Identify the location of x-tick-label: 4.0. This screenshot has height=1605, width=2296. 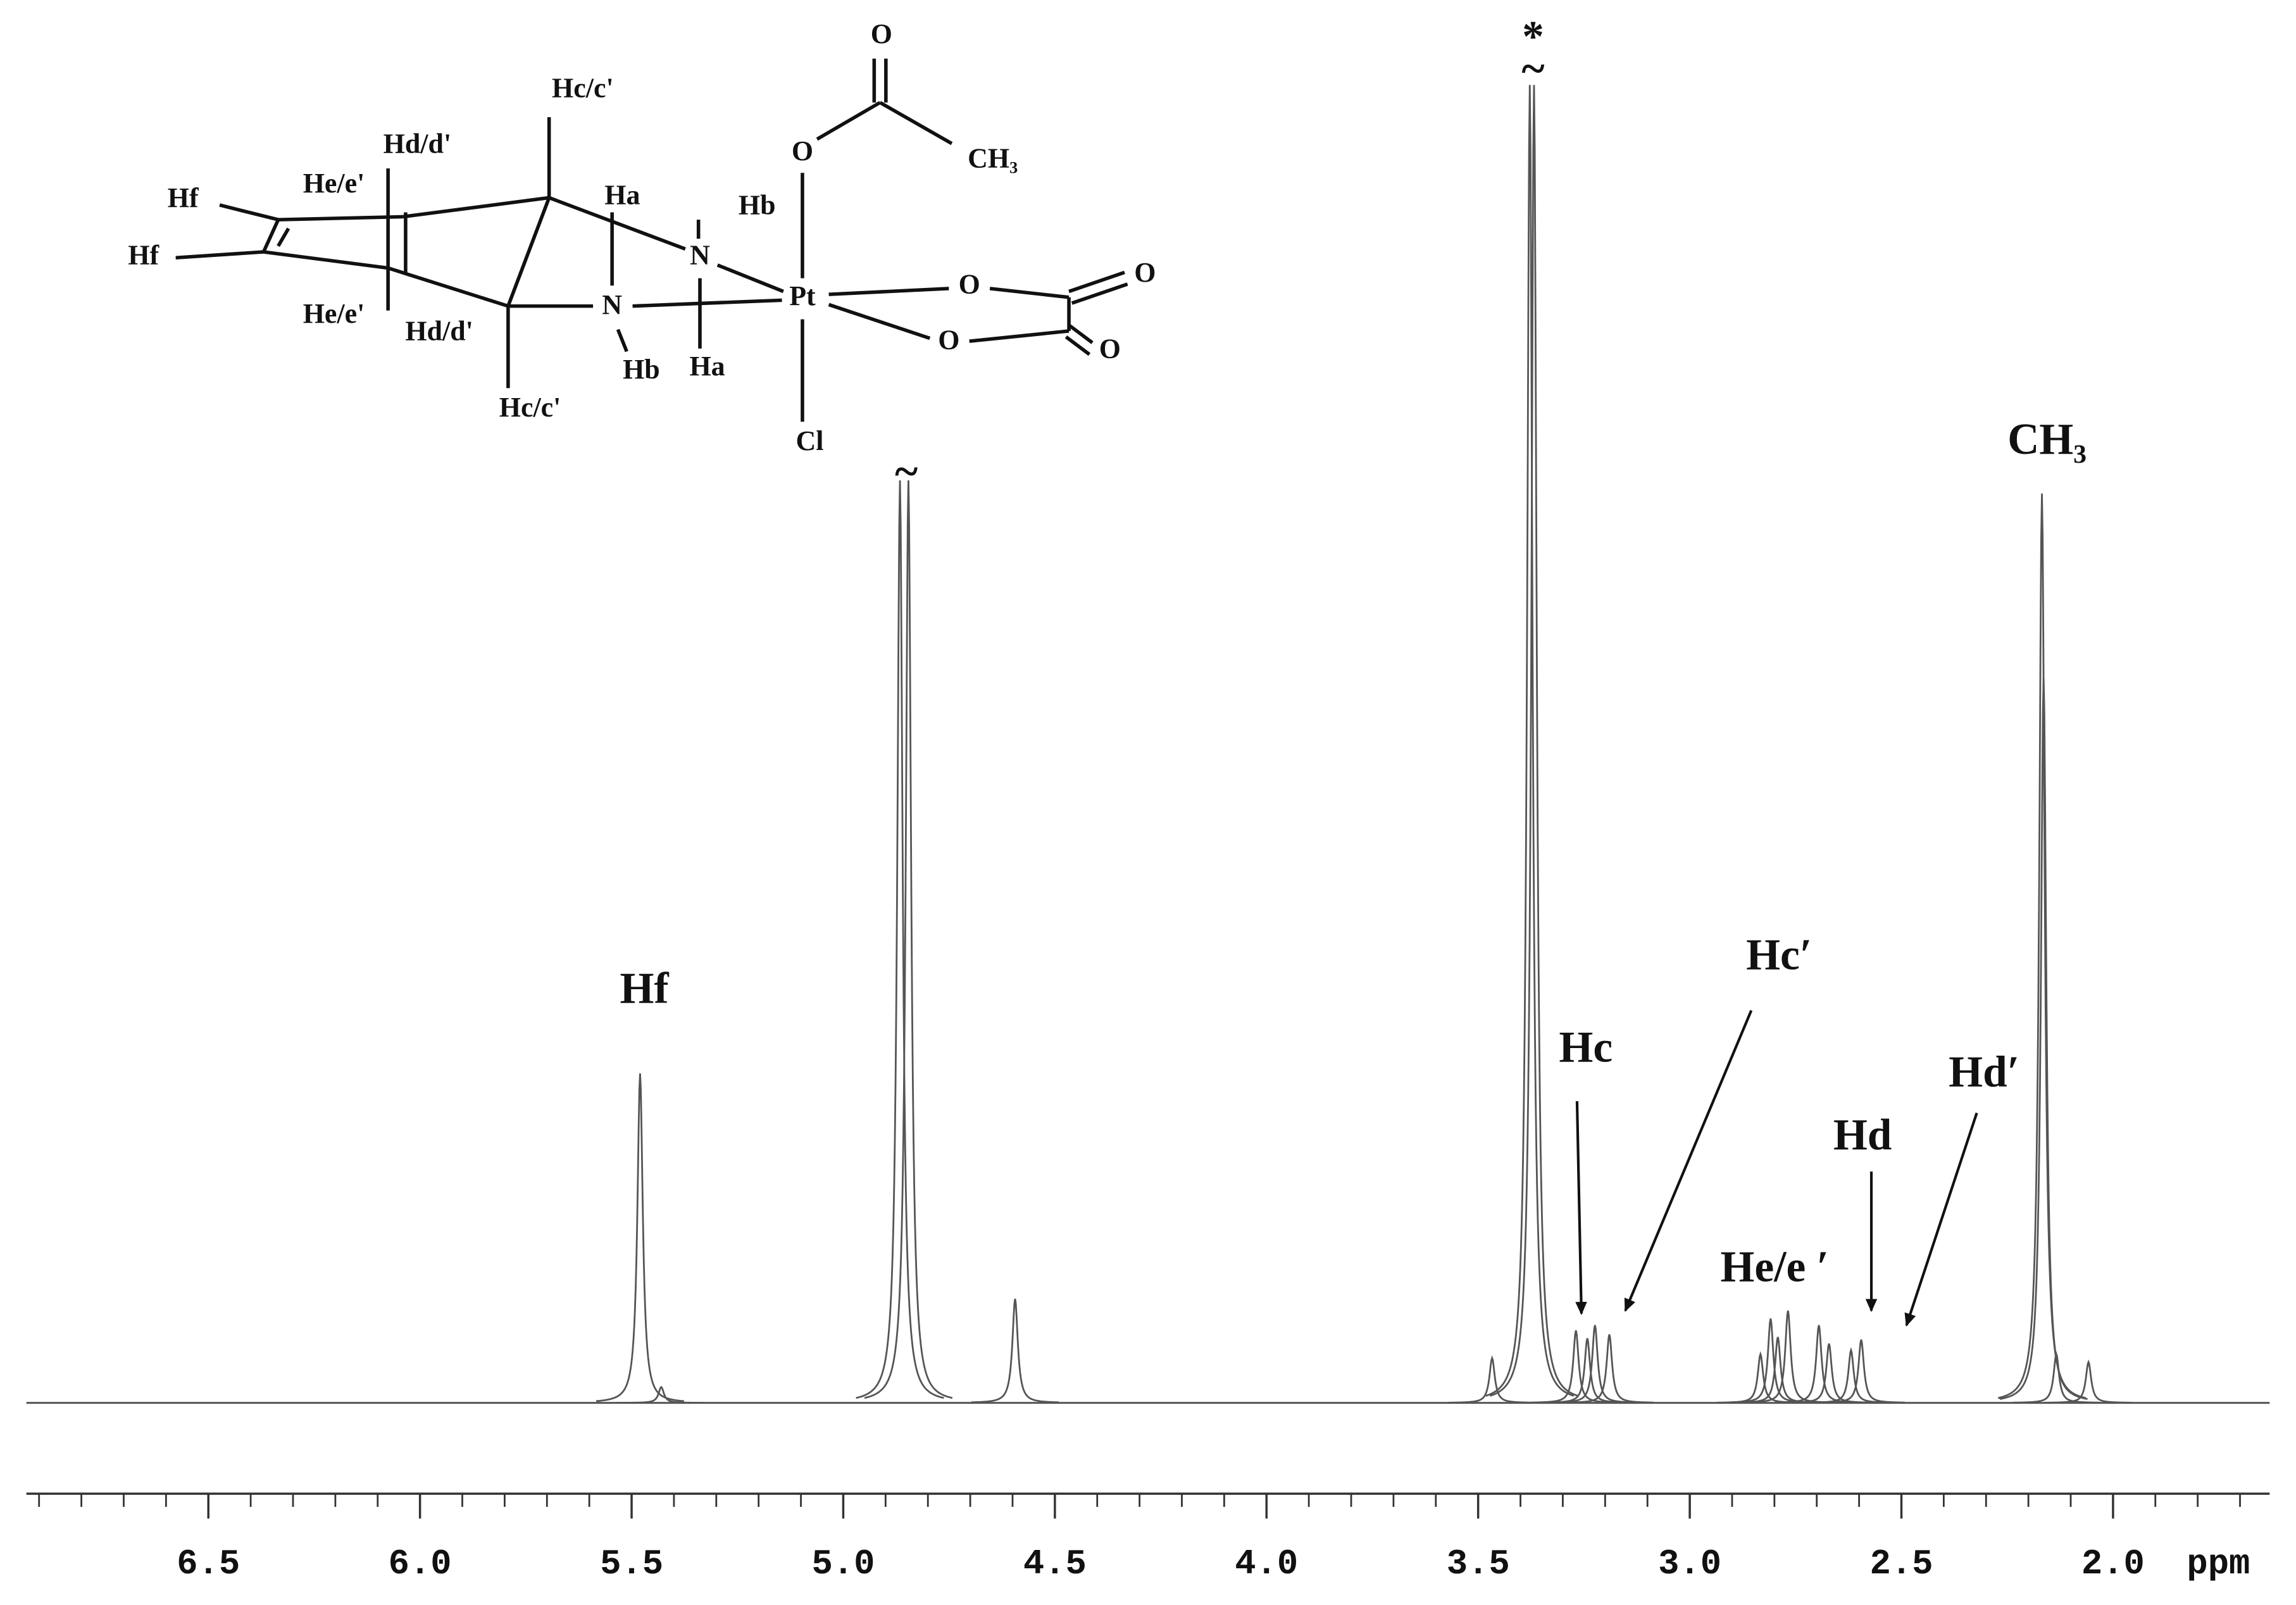
(1266, 1564).